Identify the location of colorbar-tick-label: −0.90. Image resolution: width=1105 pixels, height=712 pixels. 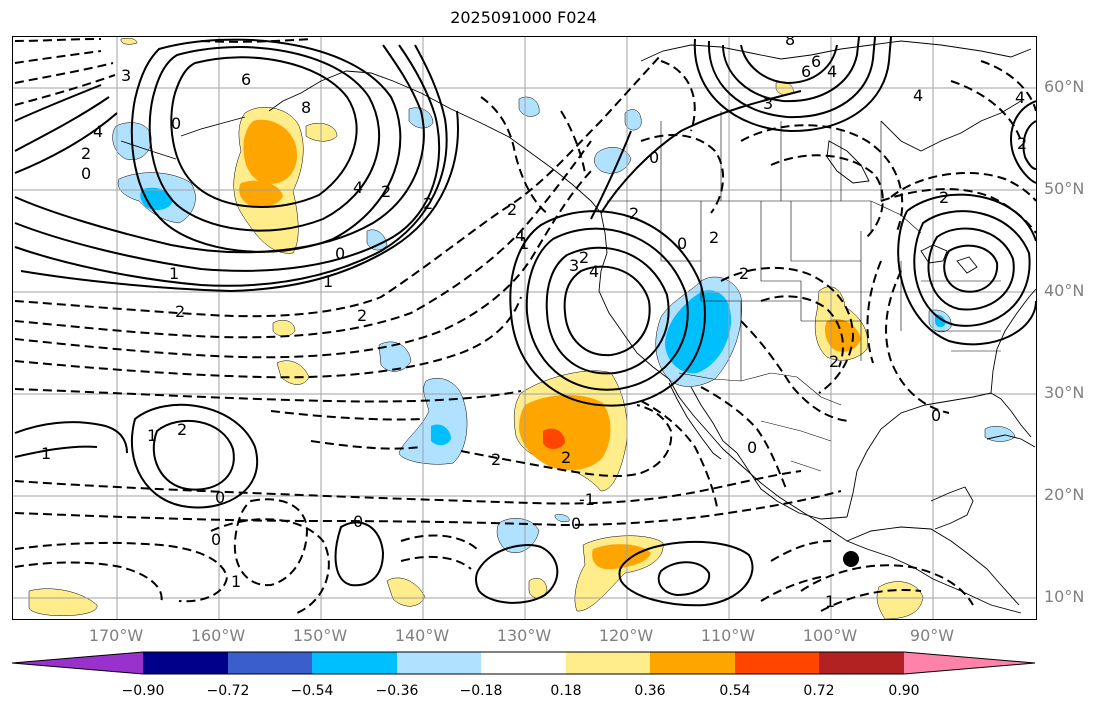
(143, 691).